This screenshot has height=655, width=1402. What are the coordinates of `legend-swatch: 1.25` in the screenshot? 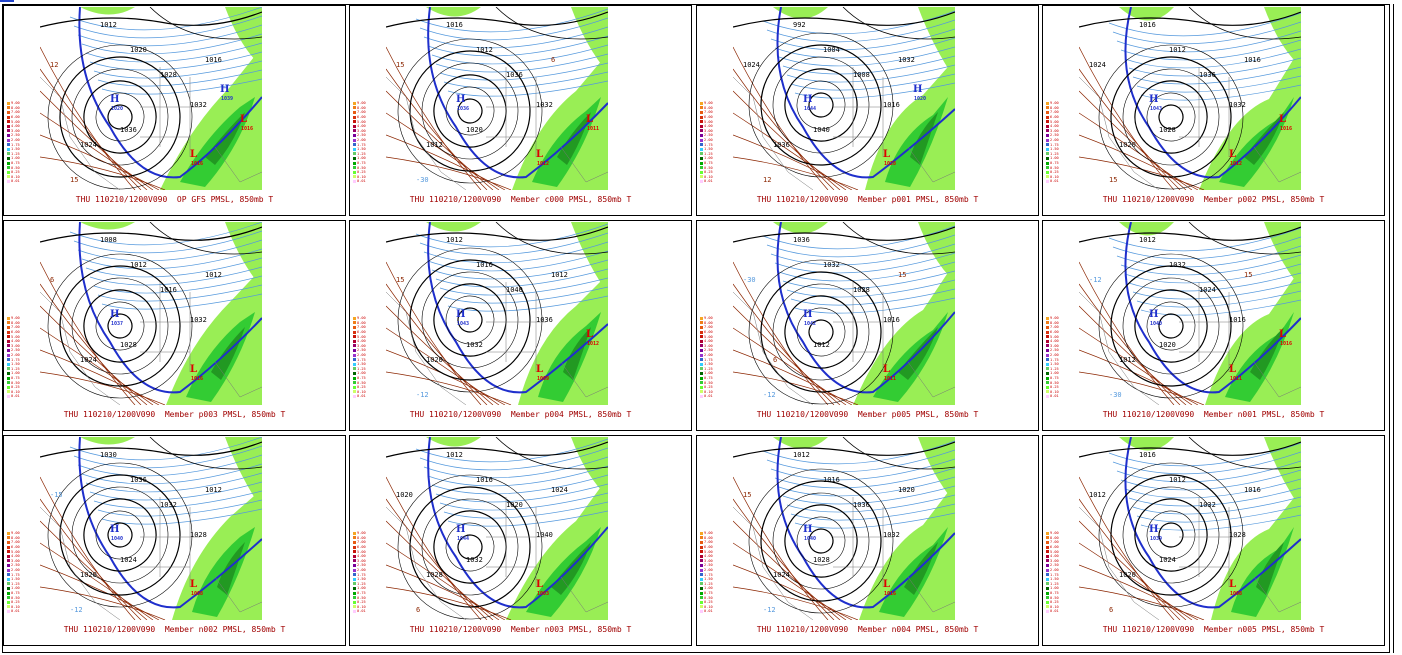 It's located at (707, 584).